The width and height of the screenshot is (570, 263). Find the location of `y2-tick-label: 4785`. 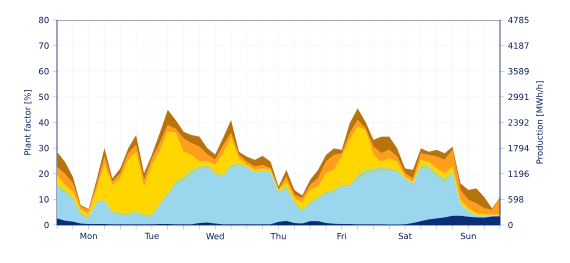

y2-tick-label: 4785 is located at coordinates (518, 20).